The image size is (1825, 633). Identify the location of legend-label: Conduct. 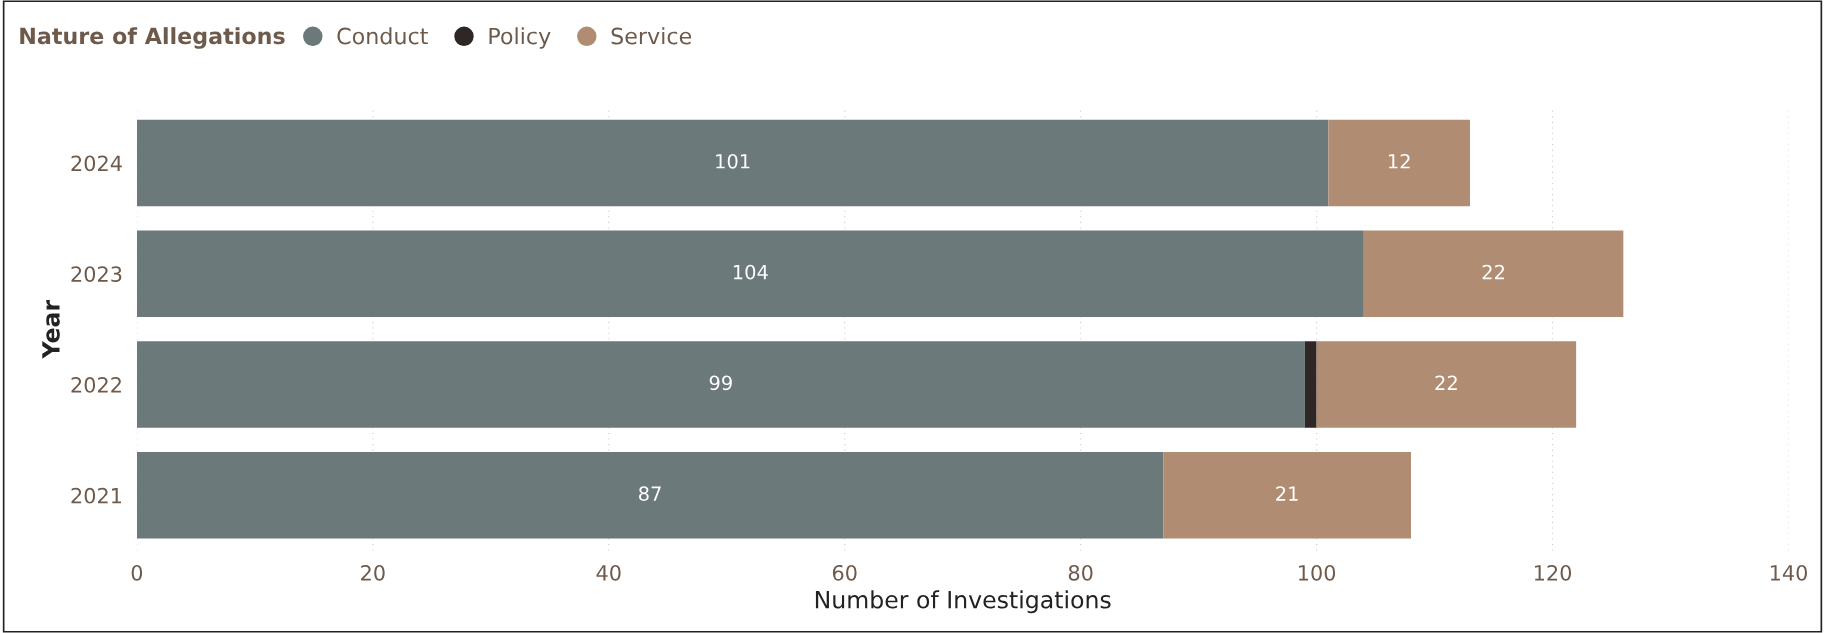
(382, 36).